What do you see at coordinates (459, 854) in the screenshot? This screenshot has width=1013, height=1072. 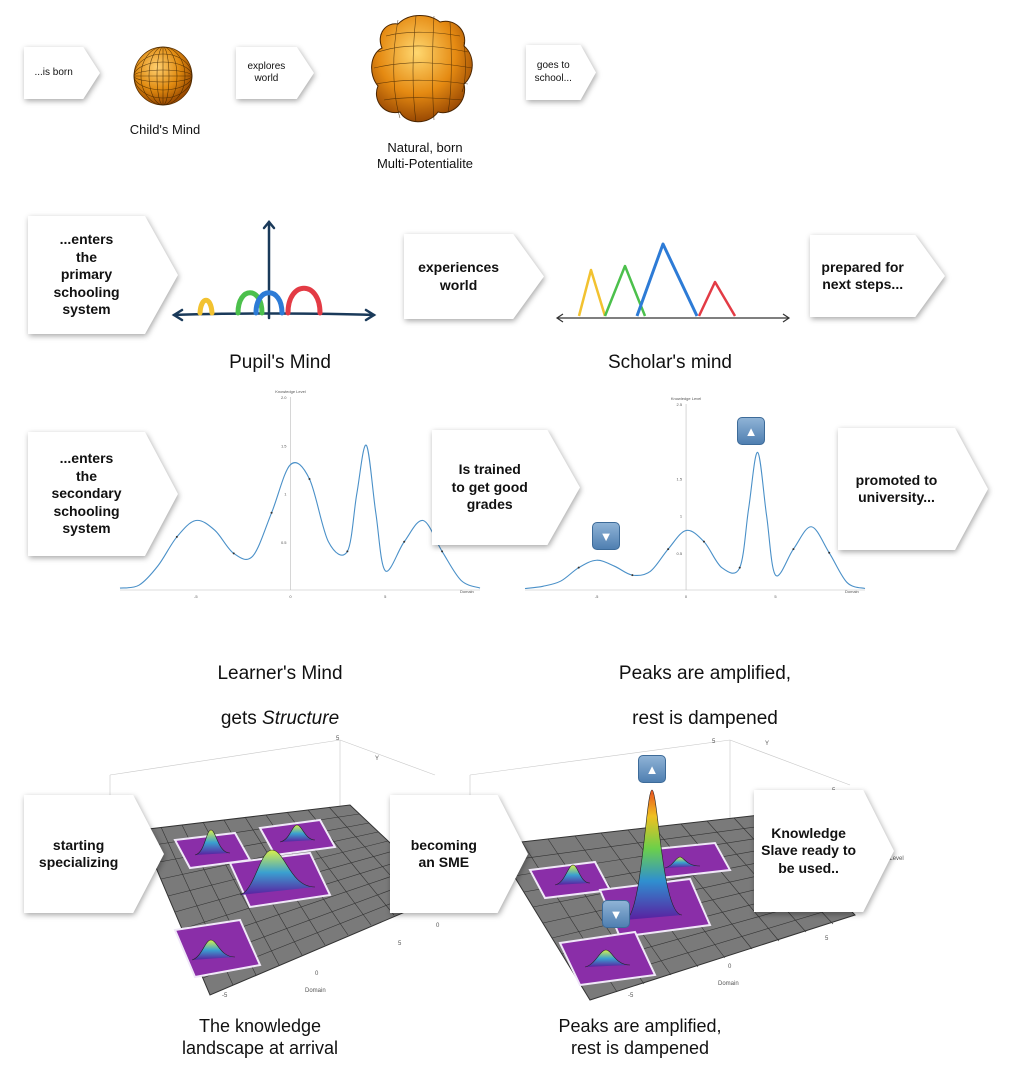 I see `arrow-becoming-sme: becoming an SME` at bounding box center [459, 854].